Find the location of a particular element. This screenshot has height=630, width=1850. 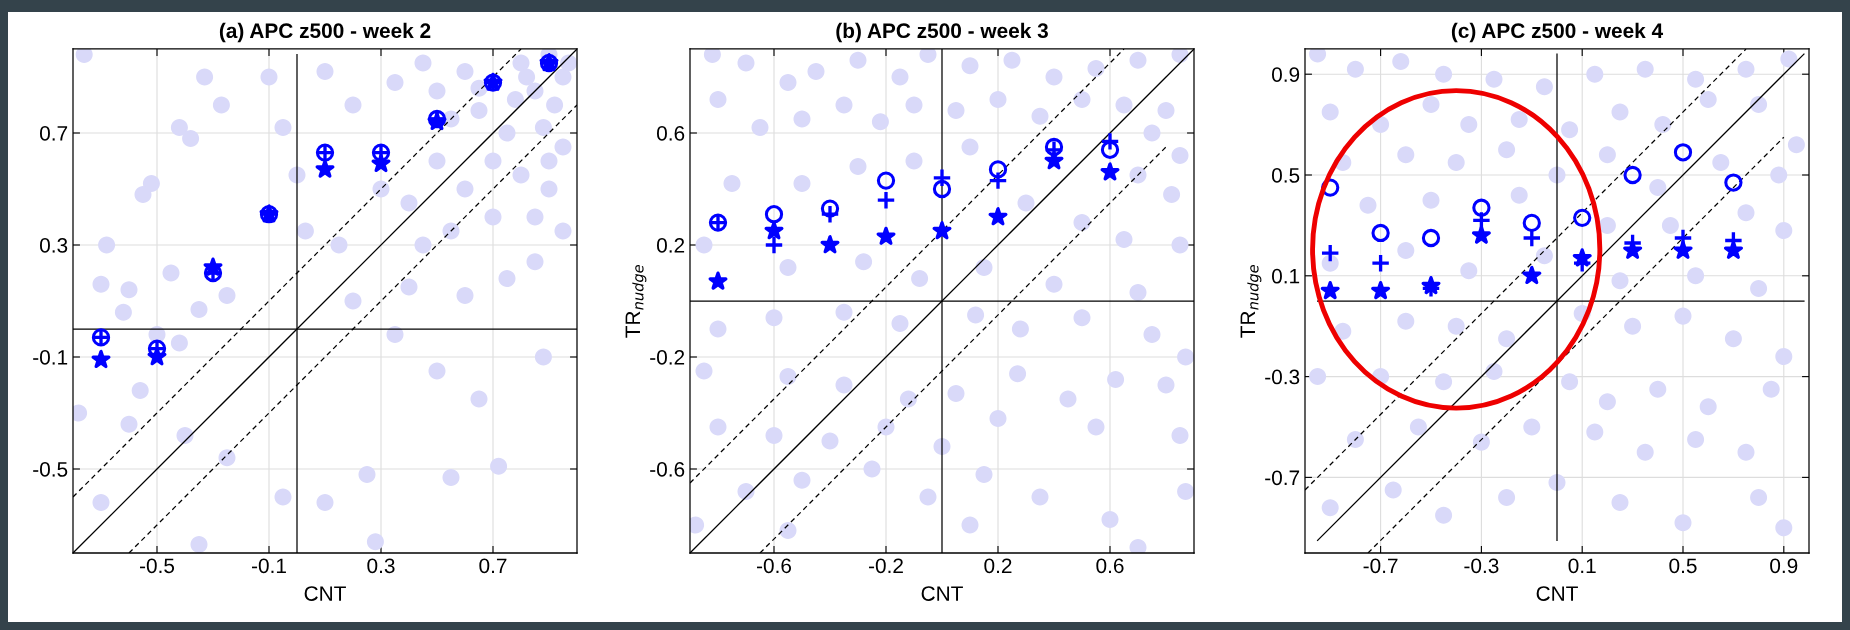

chart-title: (c) APC z500 - week 4 is located at coordinates (1557, 32).